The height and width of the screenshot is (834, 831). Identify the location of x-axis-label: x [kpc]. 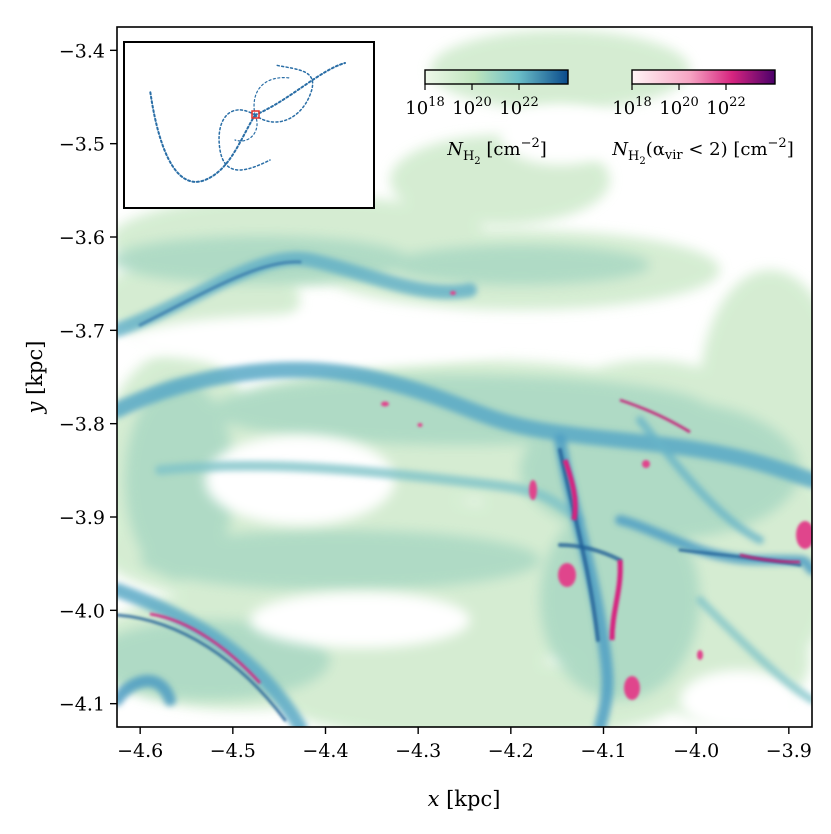
(464, 799).